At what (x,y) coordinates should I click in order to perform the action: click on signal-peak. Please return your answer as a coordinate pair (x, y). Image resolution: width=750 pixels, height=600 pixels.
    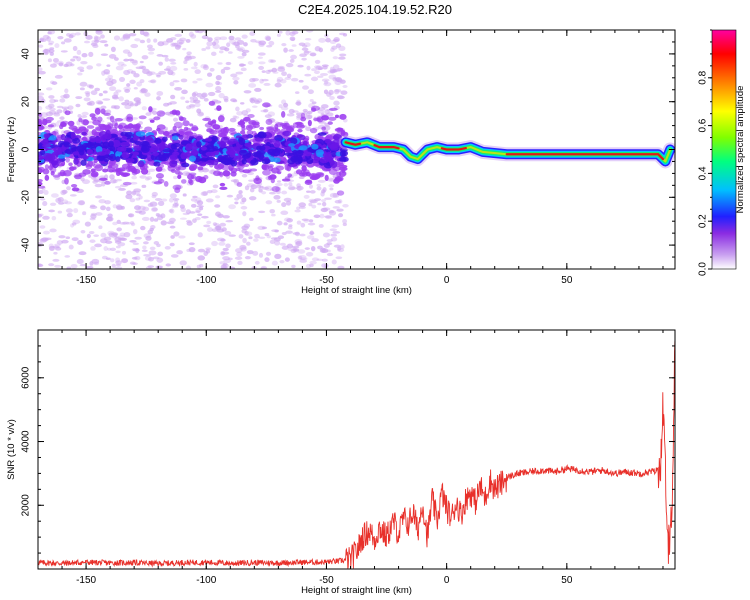
    Looking at the image, I should click on (353, 143).